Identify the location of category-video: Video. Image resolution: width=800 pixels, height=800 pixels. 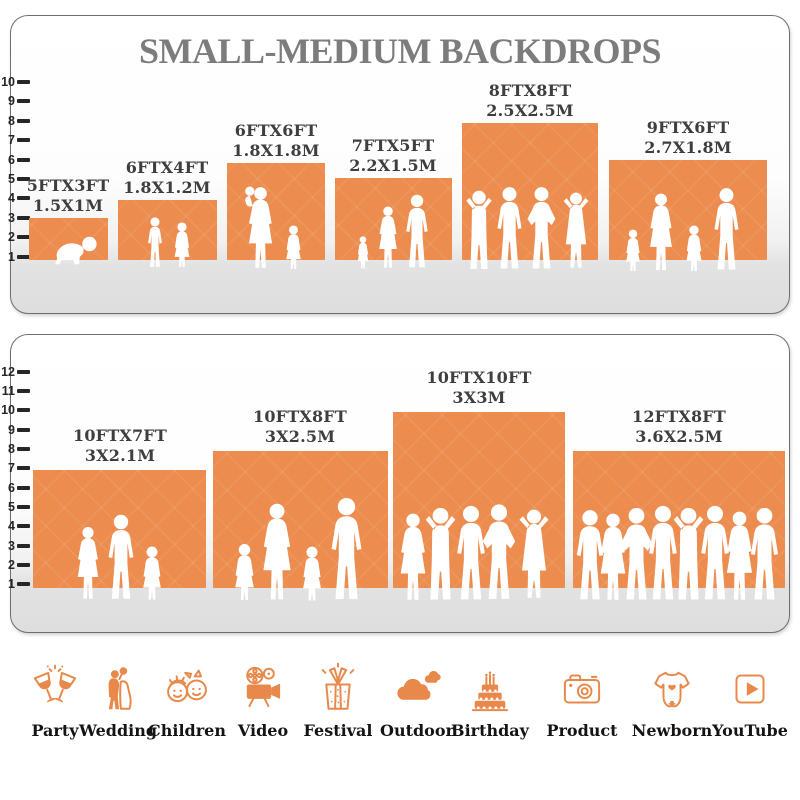
(263, 701).